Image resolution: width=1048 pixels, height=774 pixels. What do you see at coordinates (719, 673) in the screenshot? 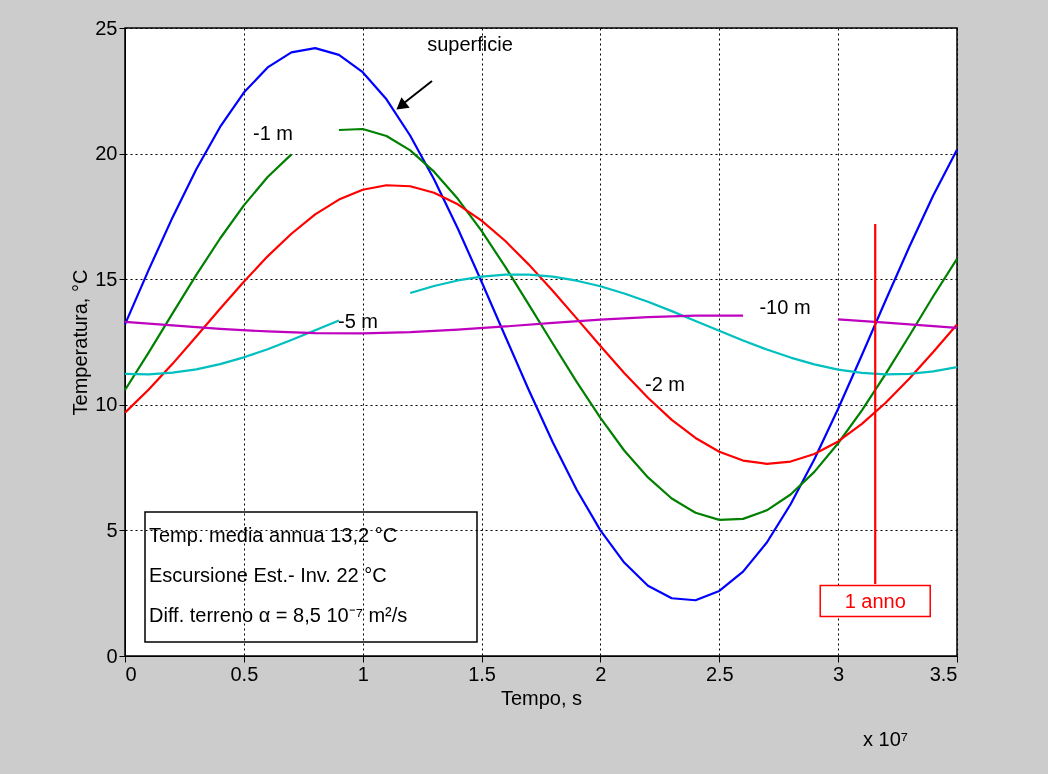
I see `x-tick-label: 2.5` at bounding box center [719, 673].